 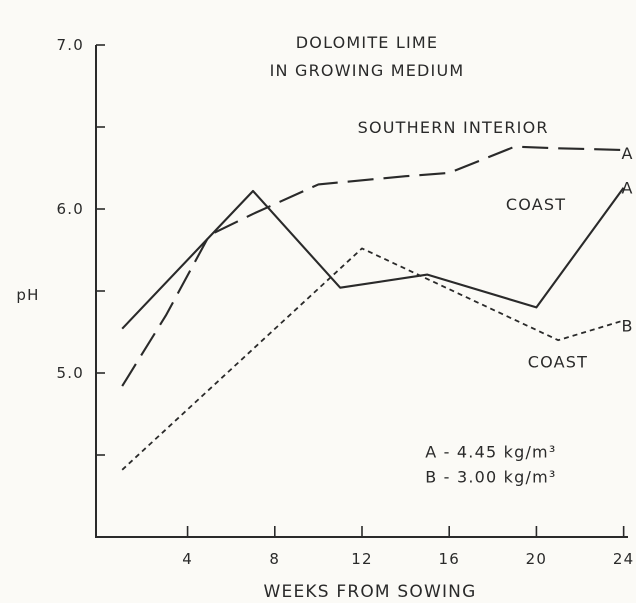 What do you see at coordinates (449, 559) in the screenshot?
I see `x-tick-label: 16` at bounding box center [449, 559].